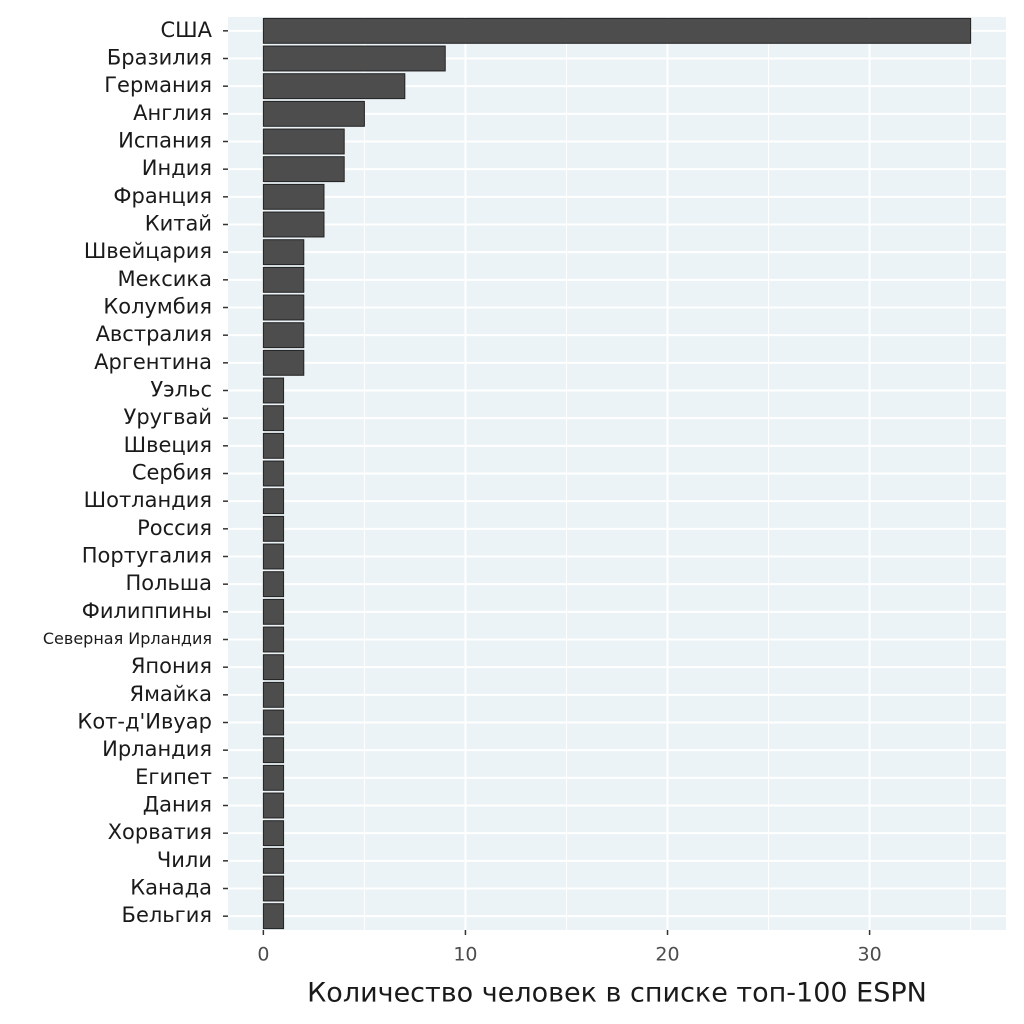 Image resolution: width=1024 pixels, height=1024 pixels. Describe the element at coordinates (617, 993) in the screenshot. I see `x-axis-label: Количество человек в списке топ-100 ESPN` at that location.